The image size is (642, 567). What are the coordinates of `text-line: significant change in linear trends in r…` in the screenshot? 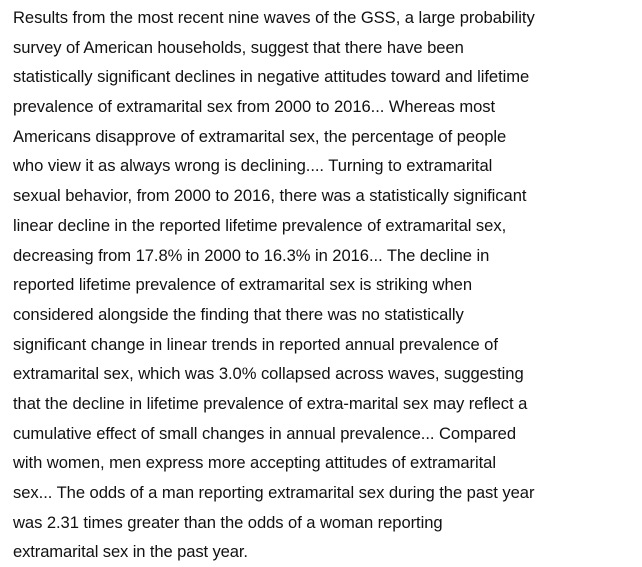 It's located at (255, 344).